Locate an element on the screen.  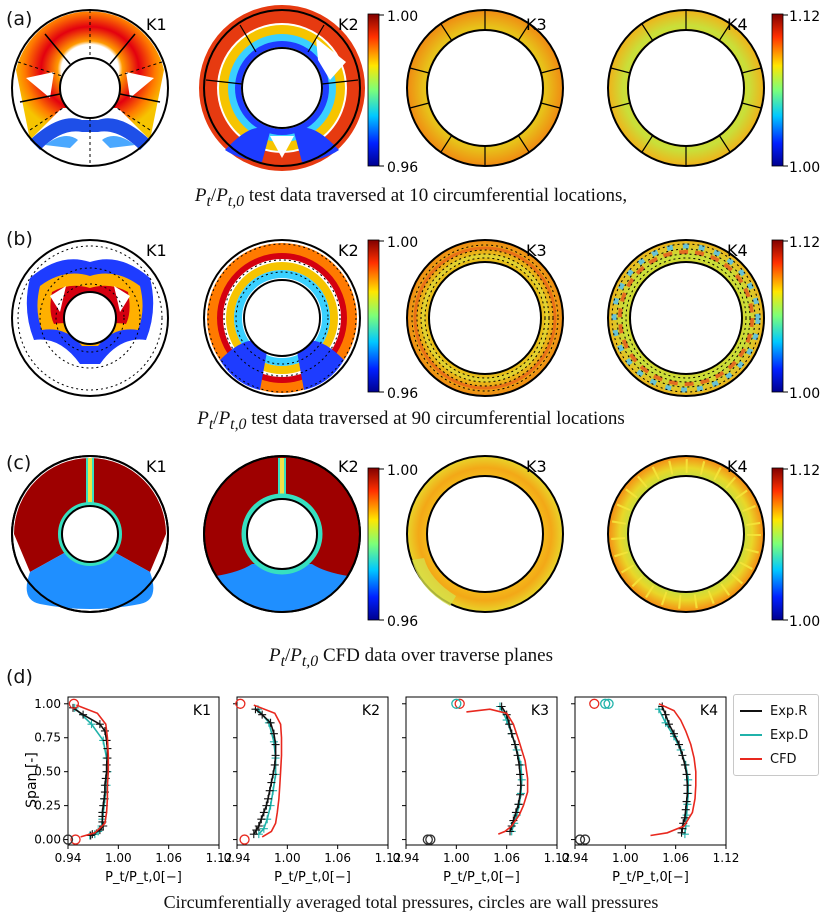
caption-c-sub-t: t is located at coordinates (283, 661).